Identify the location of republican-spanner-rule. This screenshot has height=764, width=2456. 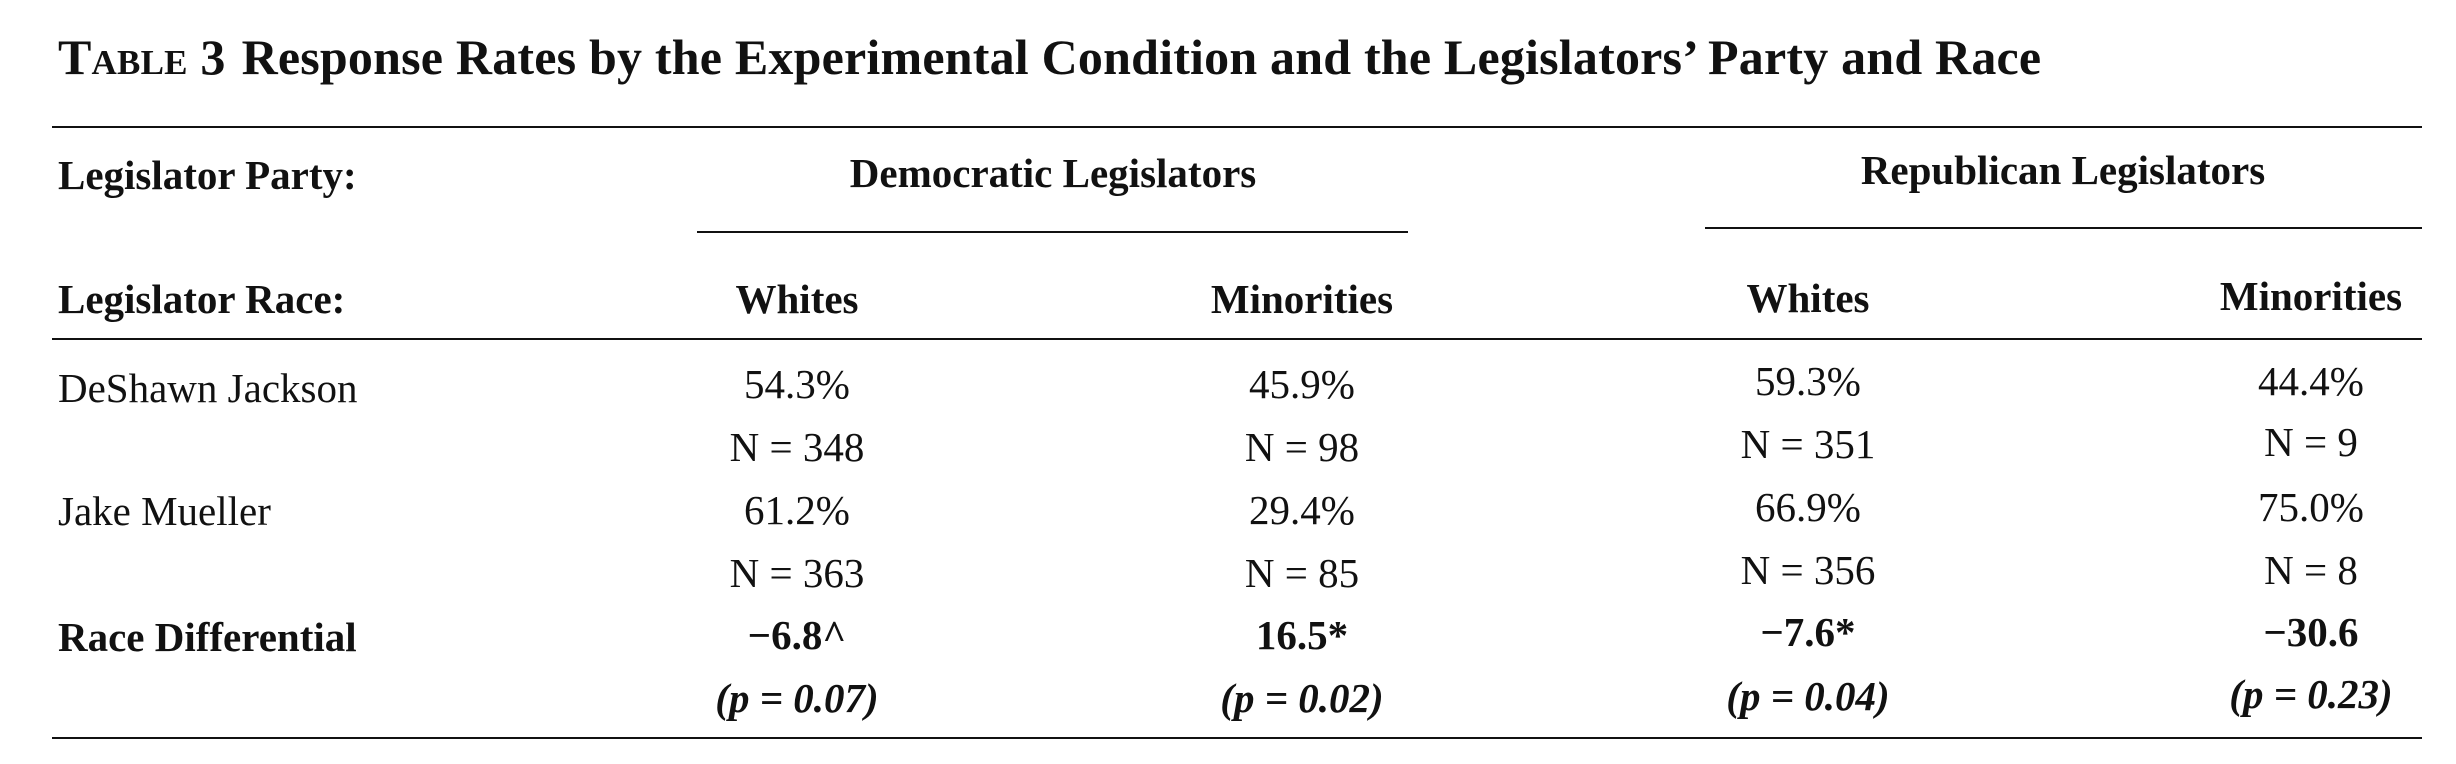
(2063, 228).